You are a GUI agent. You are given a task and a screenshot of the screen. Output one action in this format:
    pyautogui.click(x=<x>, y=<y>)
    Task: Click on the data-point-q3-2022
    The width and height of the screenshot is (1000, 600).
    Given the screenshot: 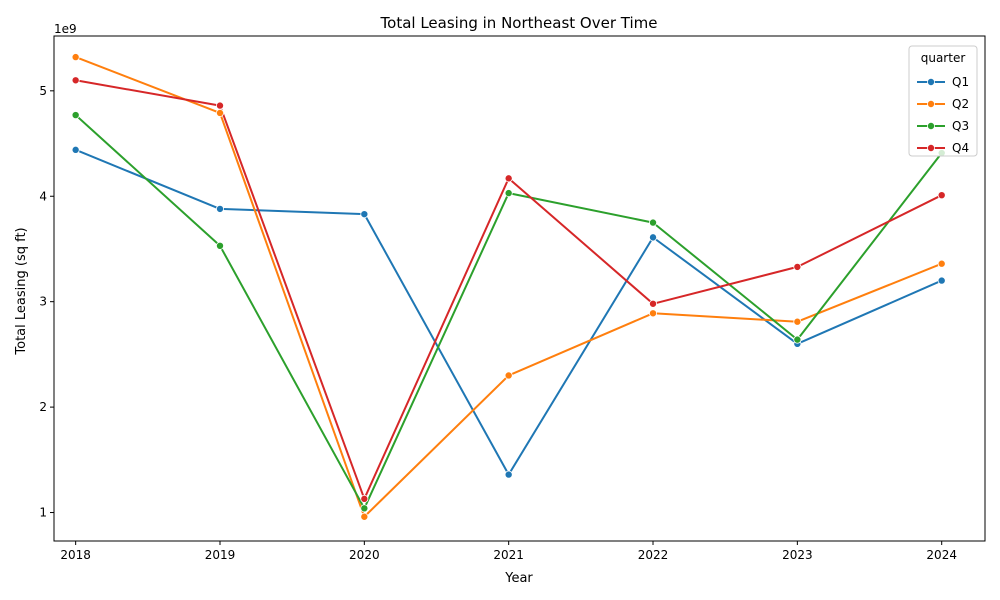 What is the action you would take?
    pyautogui.click(x=653, y=222)
    